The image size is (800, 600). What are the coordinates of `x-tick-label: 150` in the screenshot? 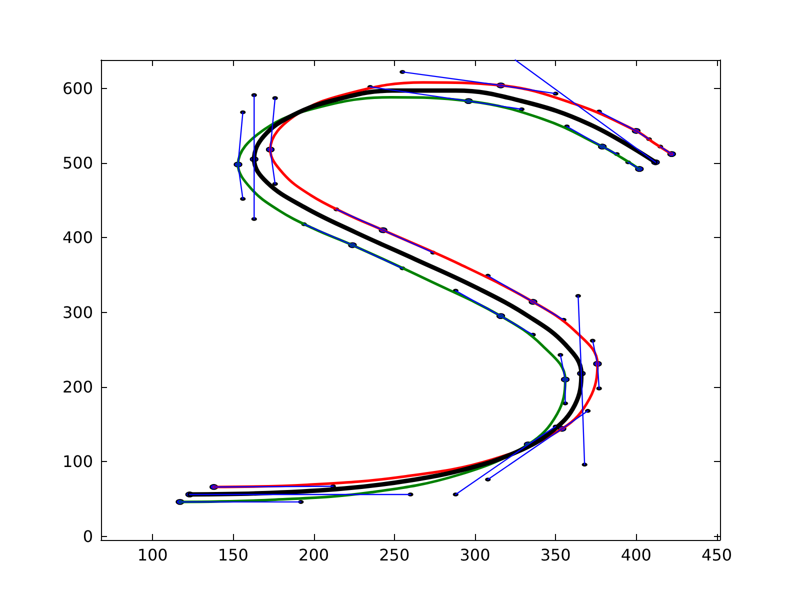 It's located at (233, 555).